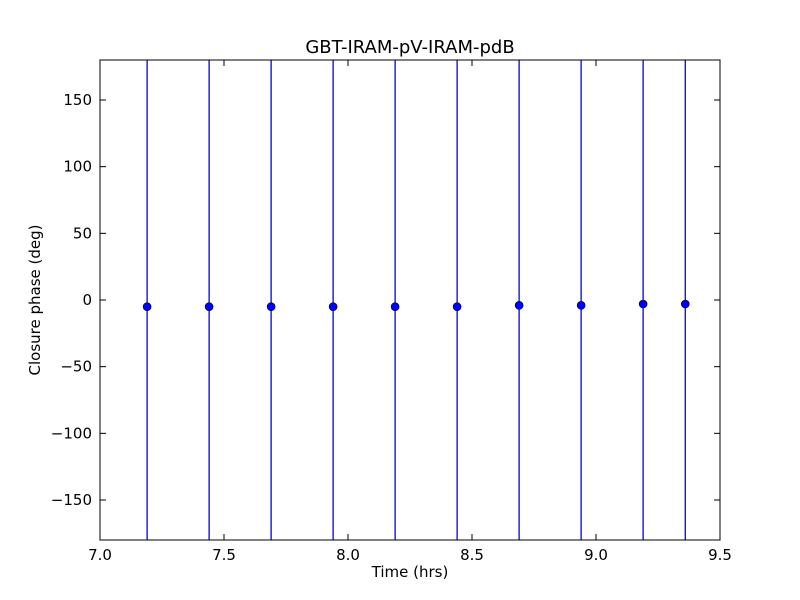 This screenshot has width=800, height=600. I want to click on y-tick-label: 100, so click(77, 167).